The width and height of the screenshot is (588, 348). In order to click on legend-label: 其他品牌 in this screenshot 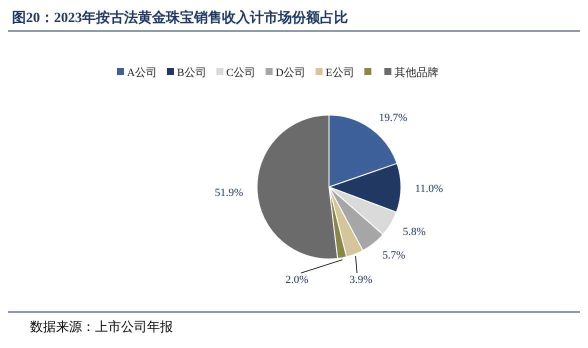, I will do `click(416, 72)`.